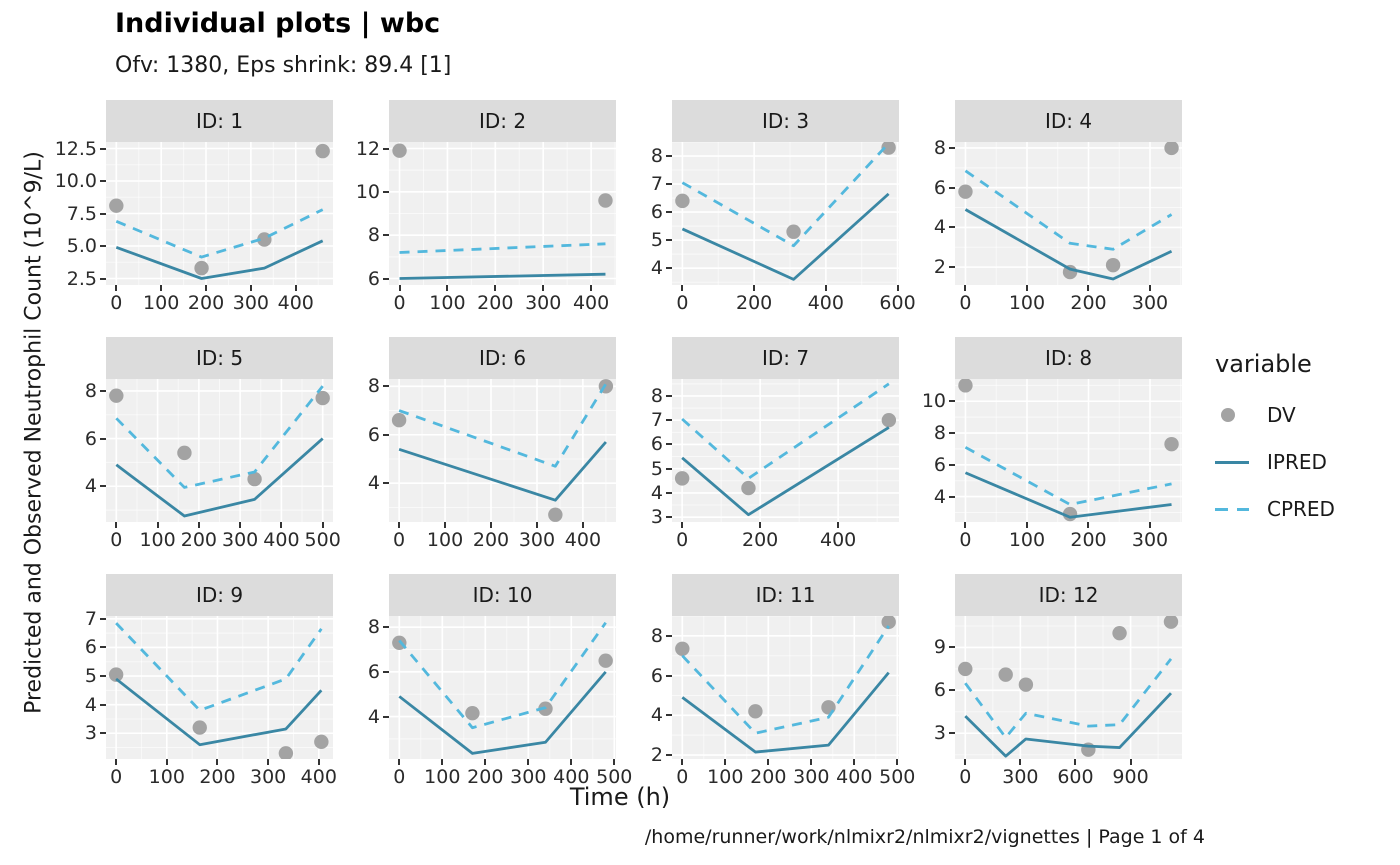 This screenshot has width=1400, height=865. Describe the element at coordinates (81, 246) in the screenshot. I see `y-tick-label: 5.0` at that location.